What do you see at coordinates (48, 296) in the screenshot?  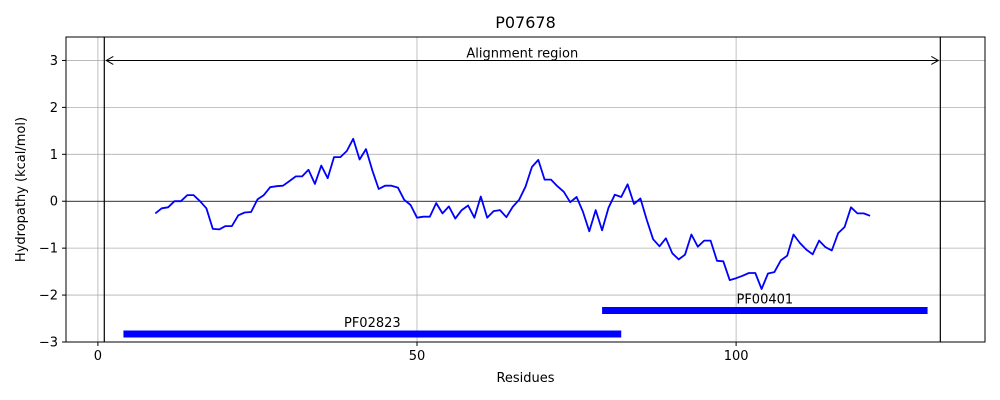 I see `y-tick-label: −2` at bounding box center [48, 296].